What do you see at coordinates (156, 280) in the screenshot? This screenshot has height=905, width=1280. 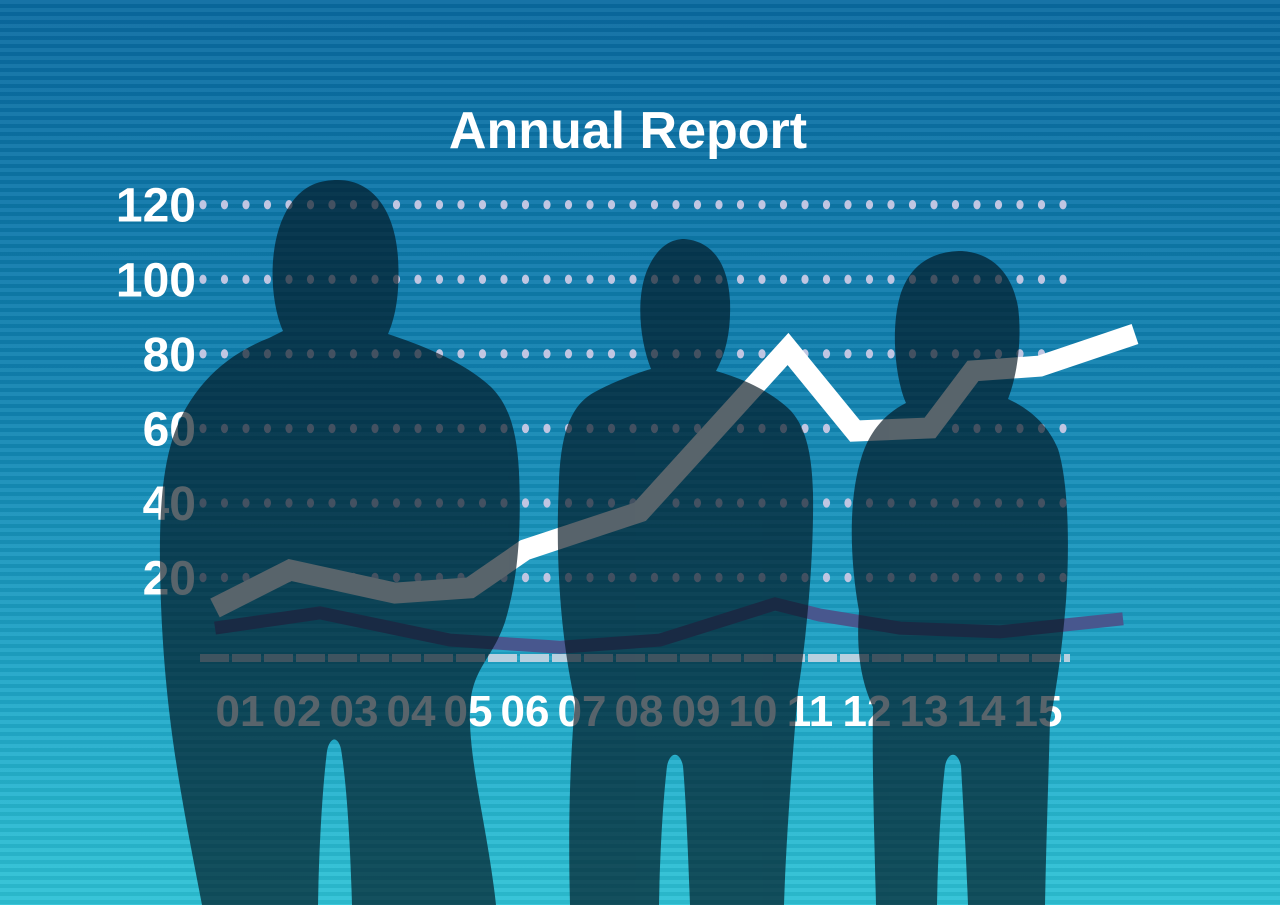 I see `y-tick-label: 100` at bounding box center [156, 280].